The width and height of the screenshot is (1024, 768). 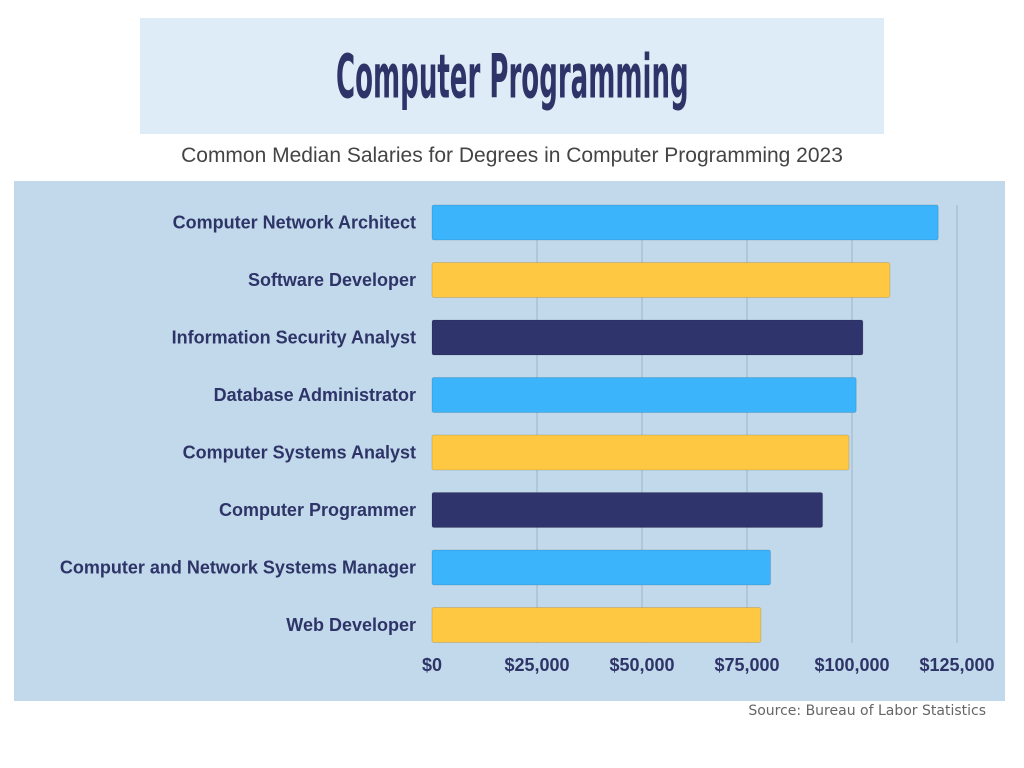 What do you see at coordinates (294, 338) in the screenshot?
I see `category-label: Information Security Analyst` at bounding box center [294, 338].